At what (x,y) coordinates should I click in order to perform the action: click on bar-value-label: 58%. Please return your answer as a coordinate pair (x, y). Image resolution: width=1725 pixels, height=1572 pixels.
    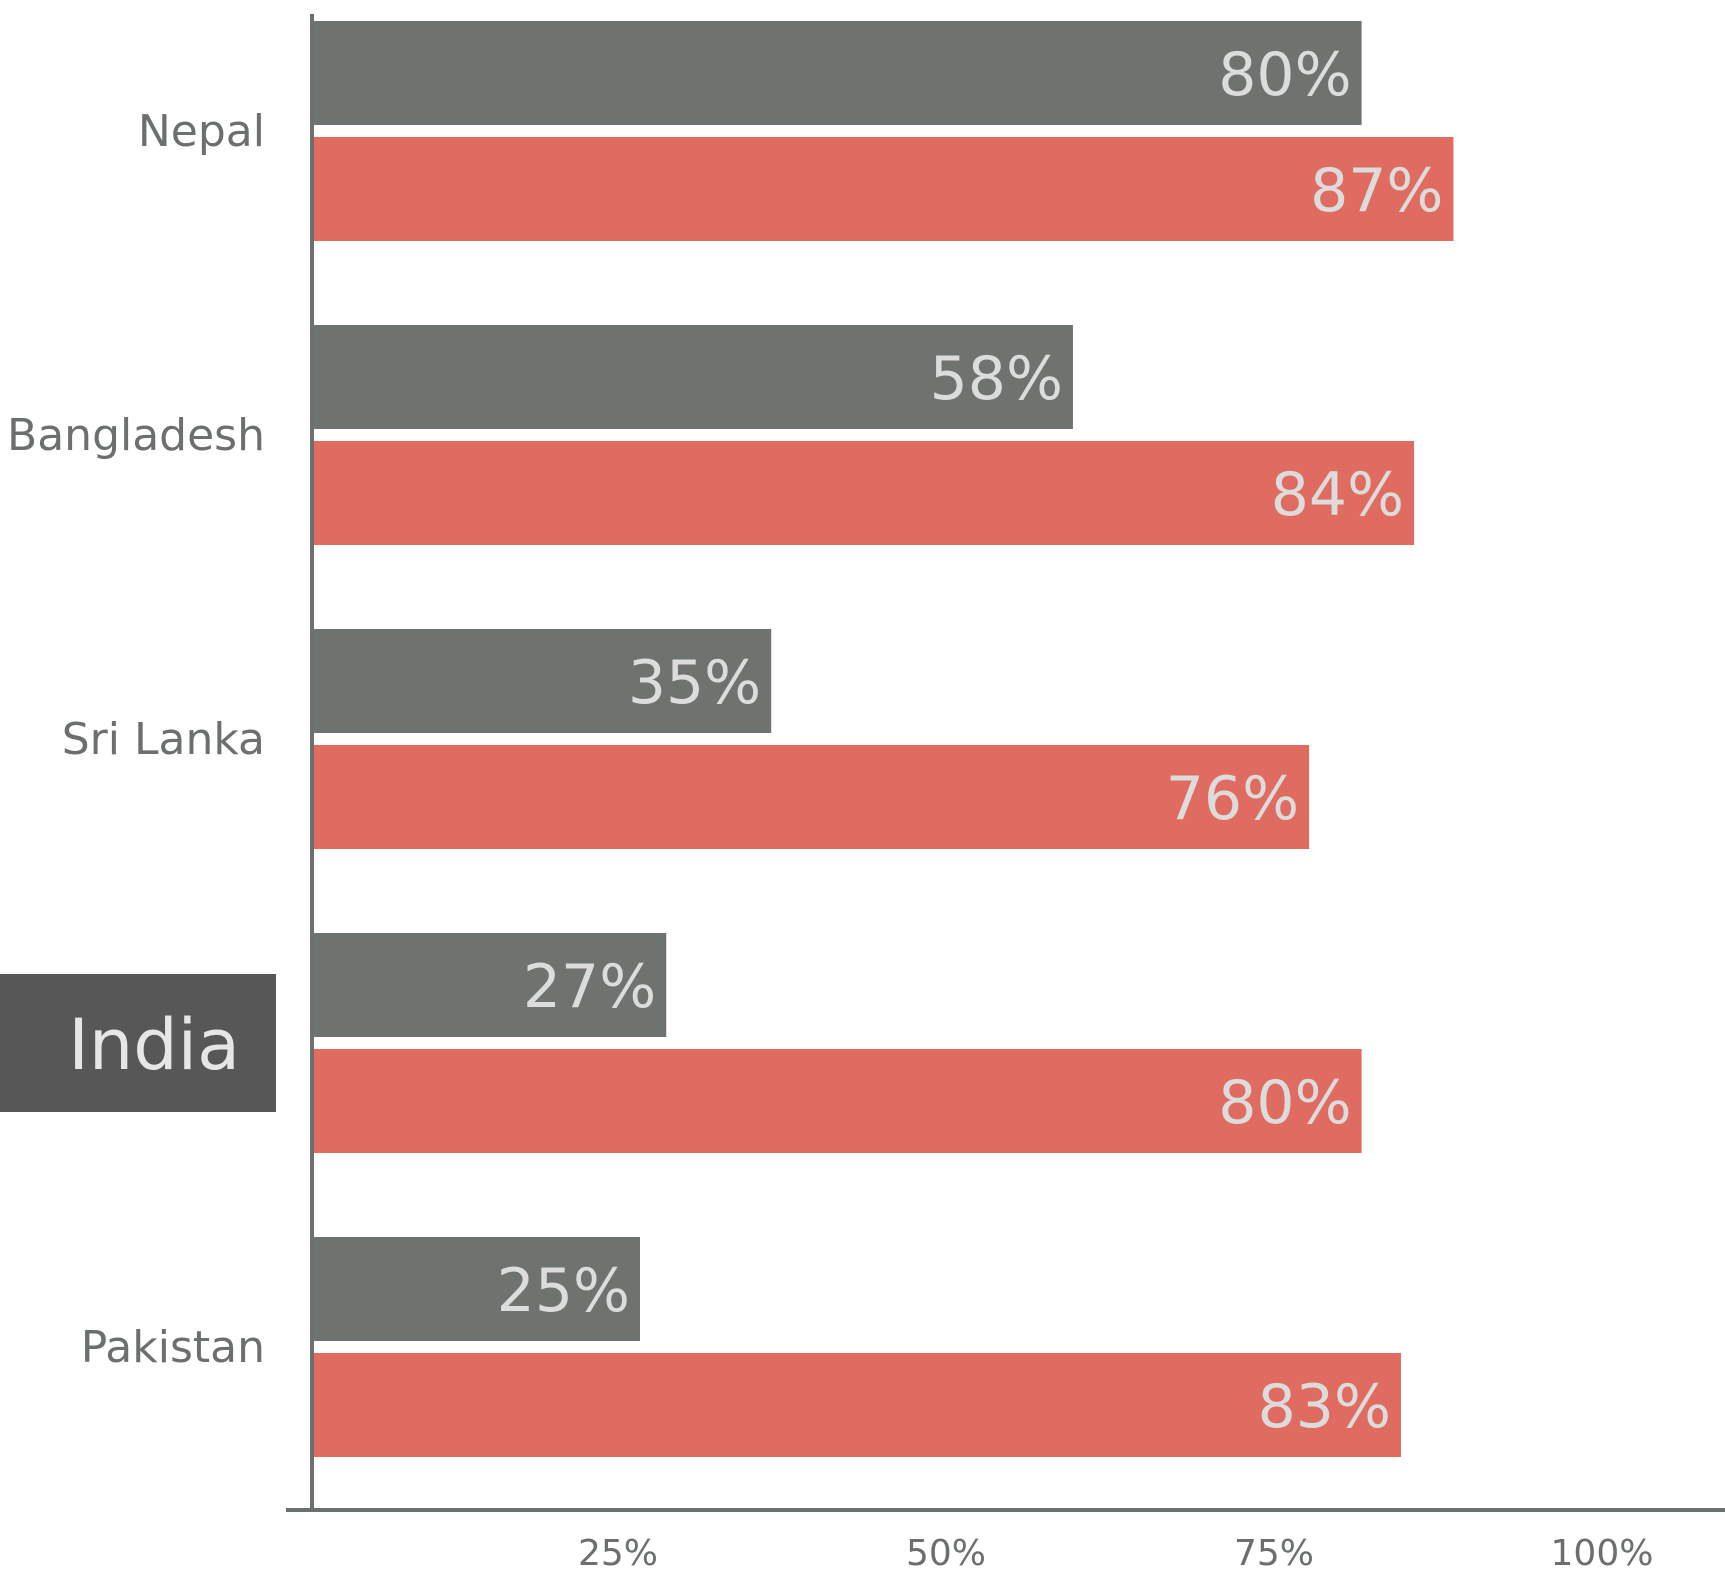
    Looking at the image, I should click on (996, 379).